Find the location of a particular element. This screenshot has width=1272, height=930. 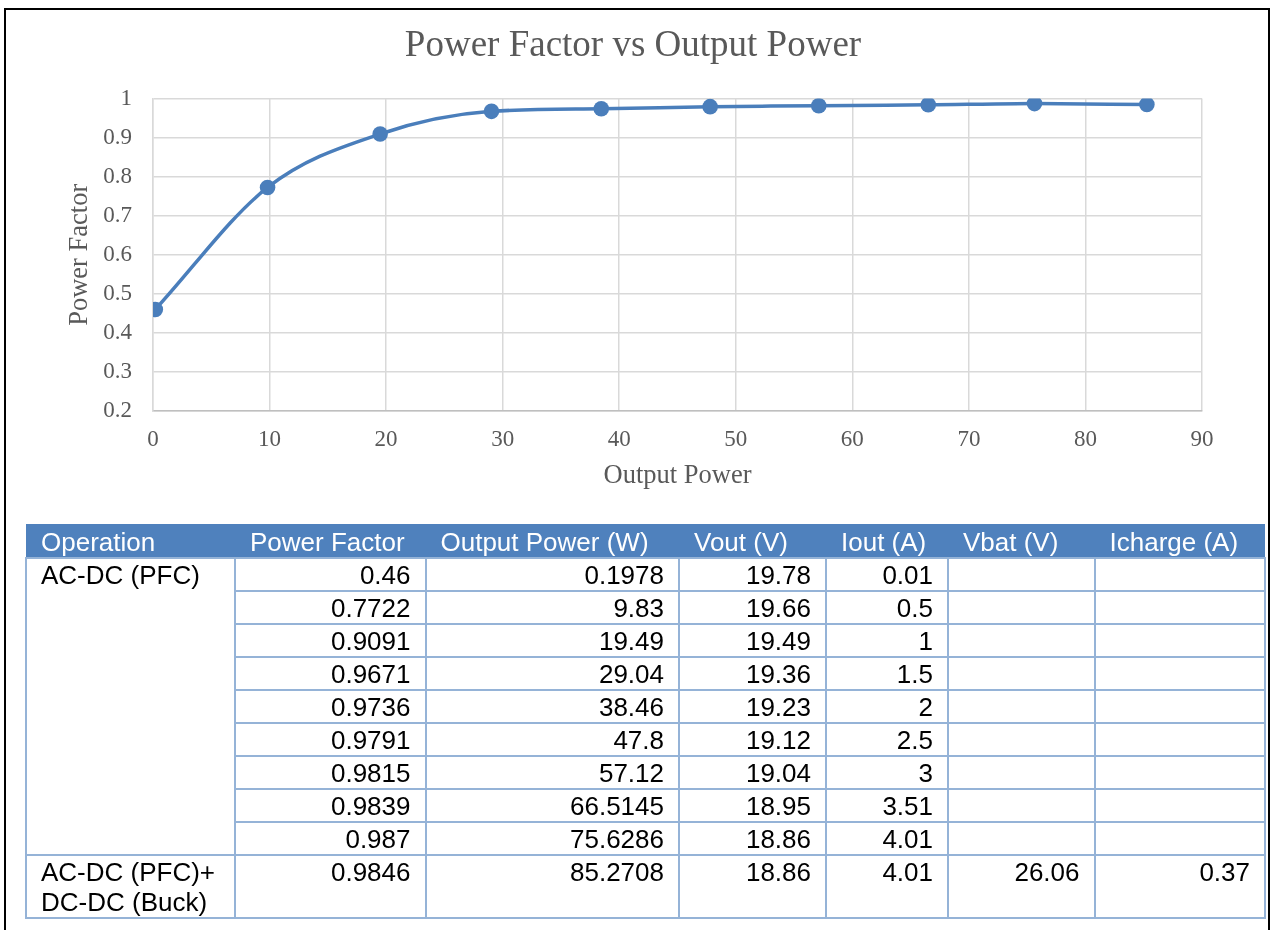

text: 0.9815 is located at coordinates (370, 773).